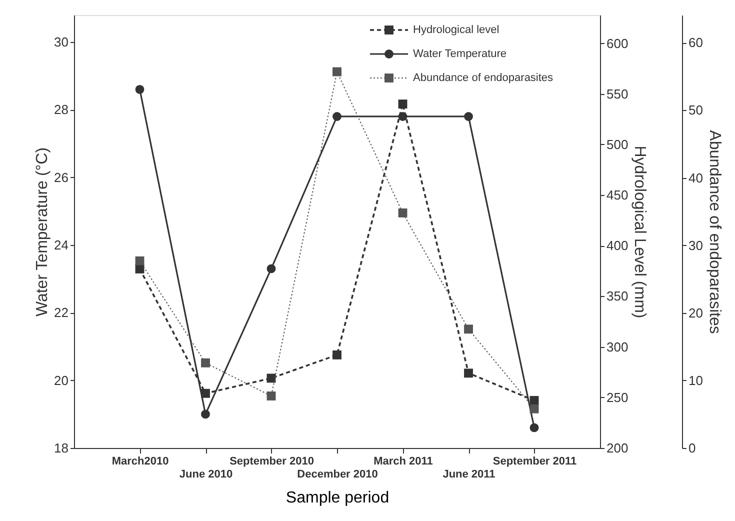 The image size is (735, 521). Describe the element at coordinates (695, 245) in the screenshot. I see `y3-tick-label: 30` at that location.